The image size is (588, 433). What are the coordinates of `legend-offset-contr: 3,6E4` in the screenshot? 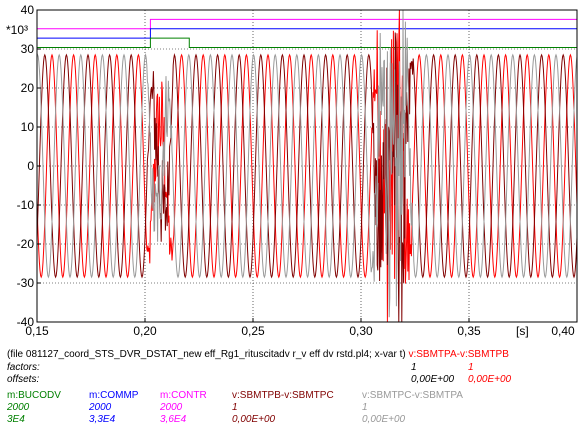 It's located at (173, 419).